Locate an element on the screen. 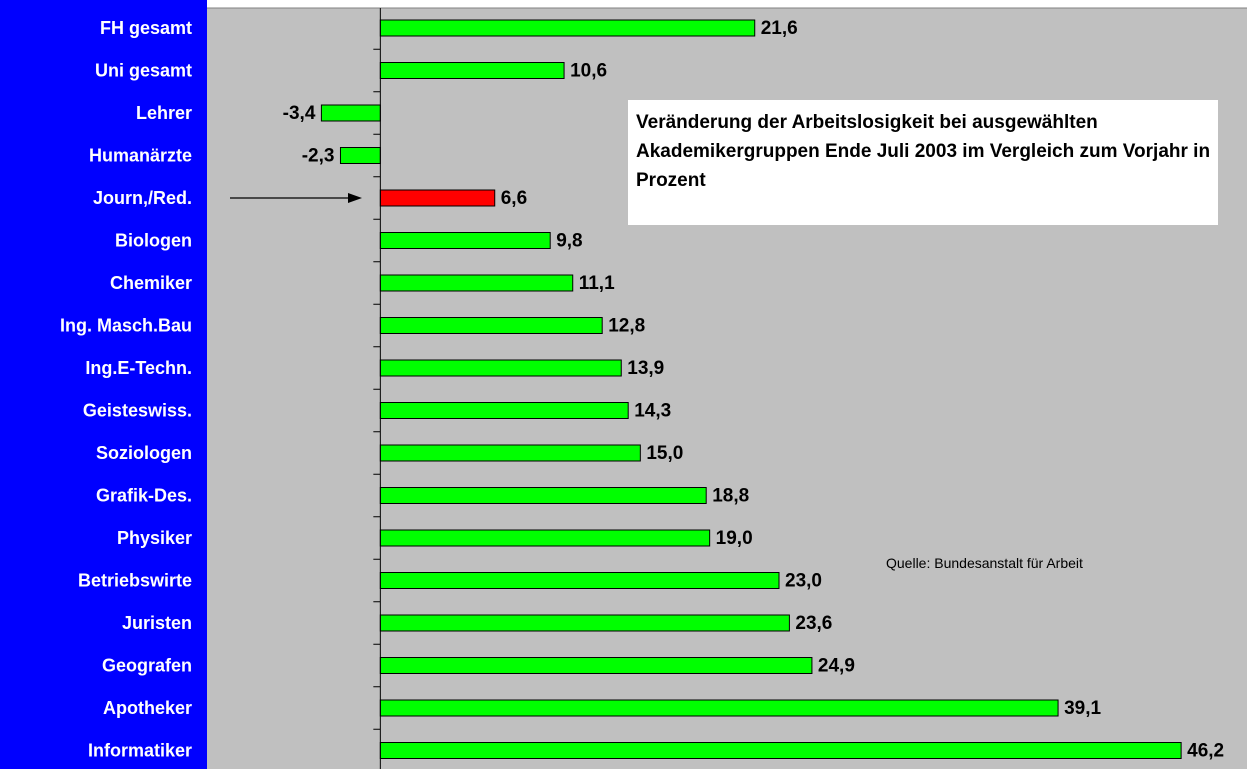  value-label: 10,6 is located at coordinates (588, 71).